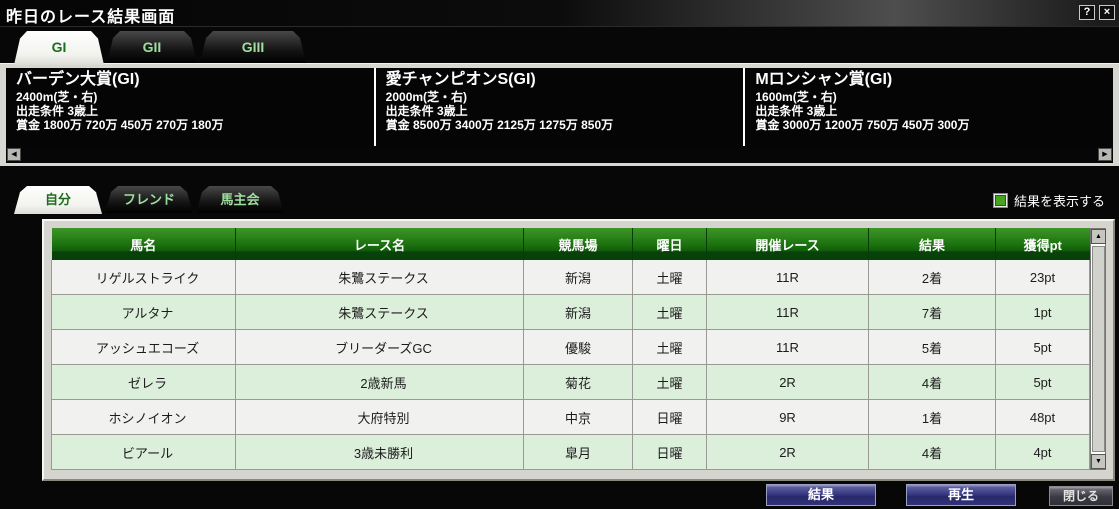 The height and width of the screenshot is (509, 1119). Describe the element at coordinates (499, 125) in the screenshot. I see `race-prize: 賞金 8500万 3400万 2125万 1275万 850万` at that location.